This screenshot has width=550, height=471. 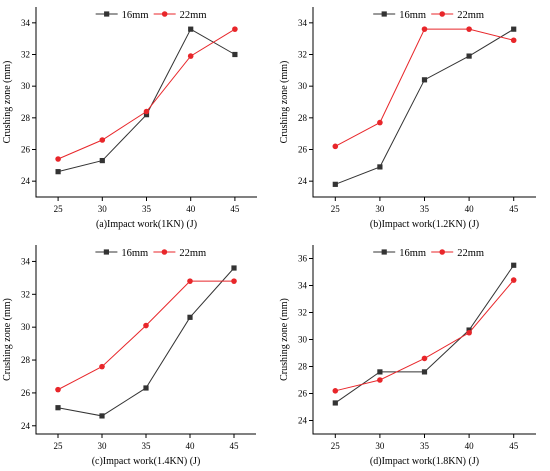 What do you see at coordinates (424, 461) in the screenshot?
I see `x-axis-title: (d)Impact work(1.8KN) (J)` at bounding box center [424, 461].